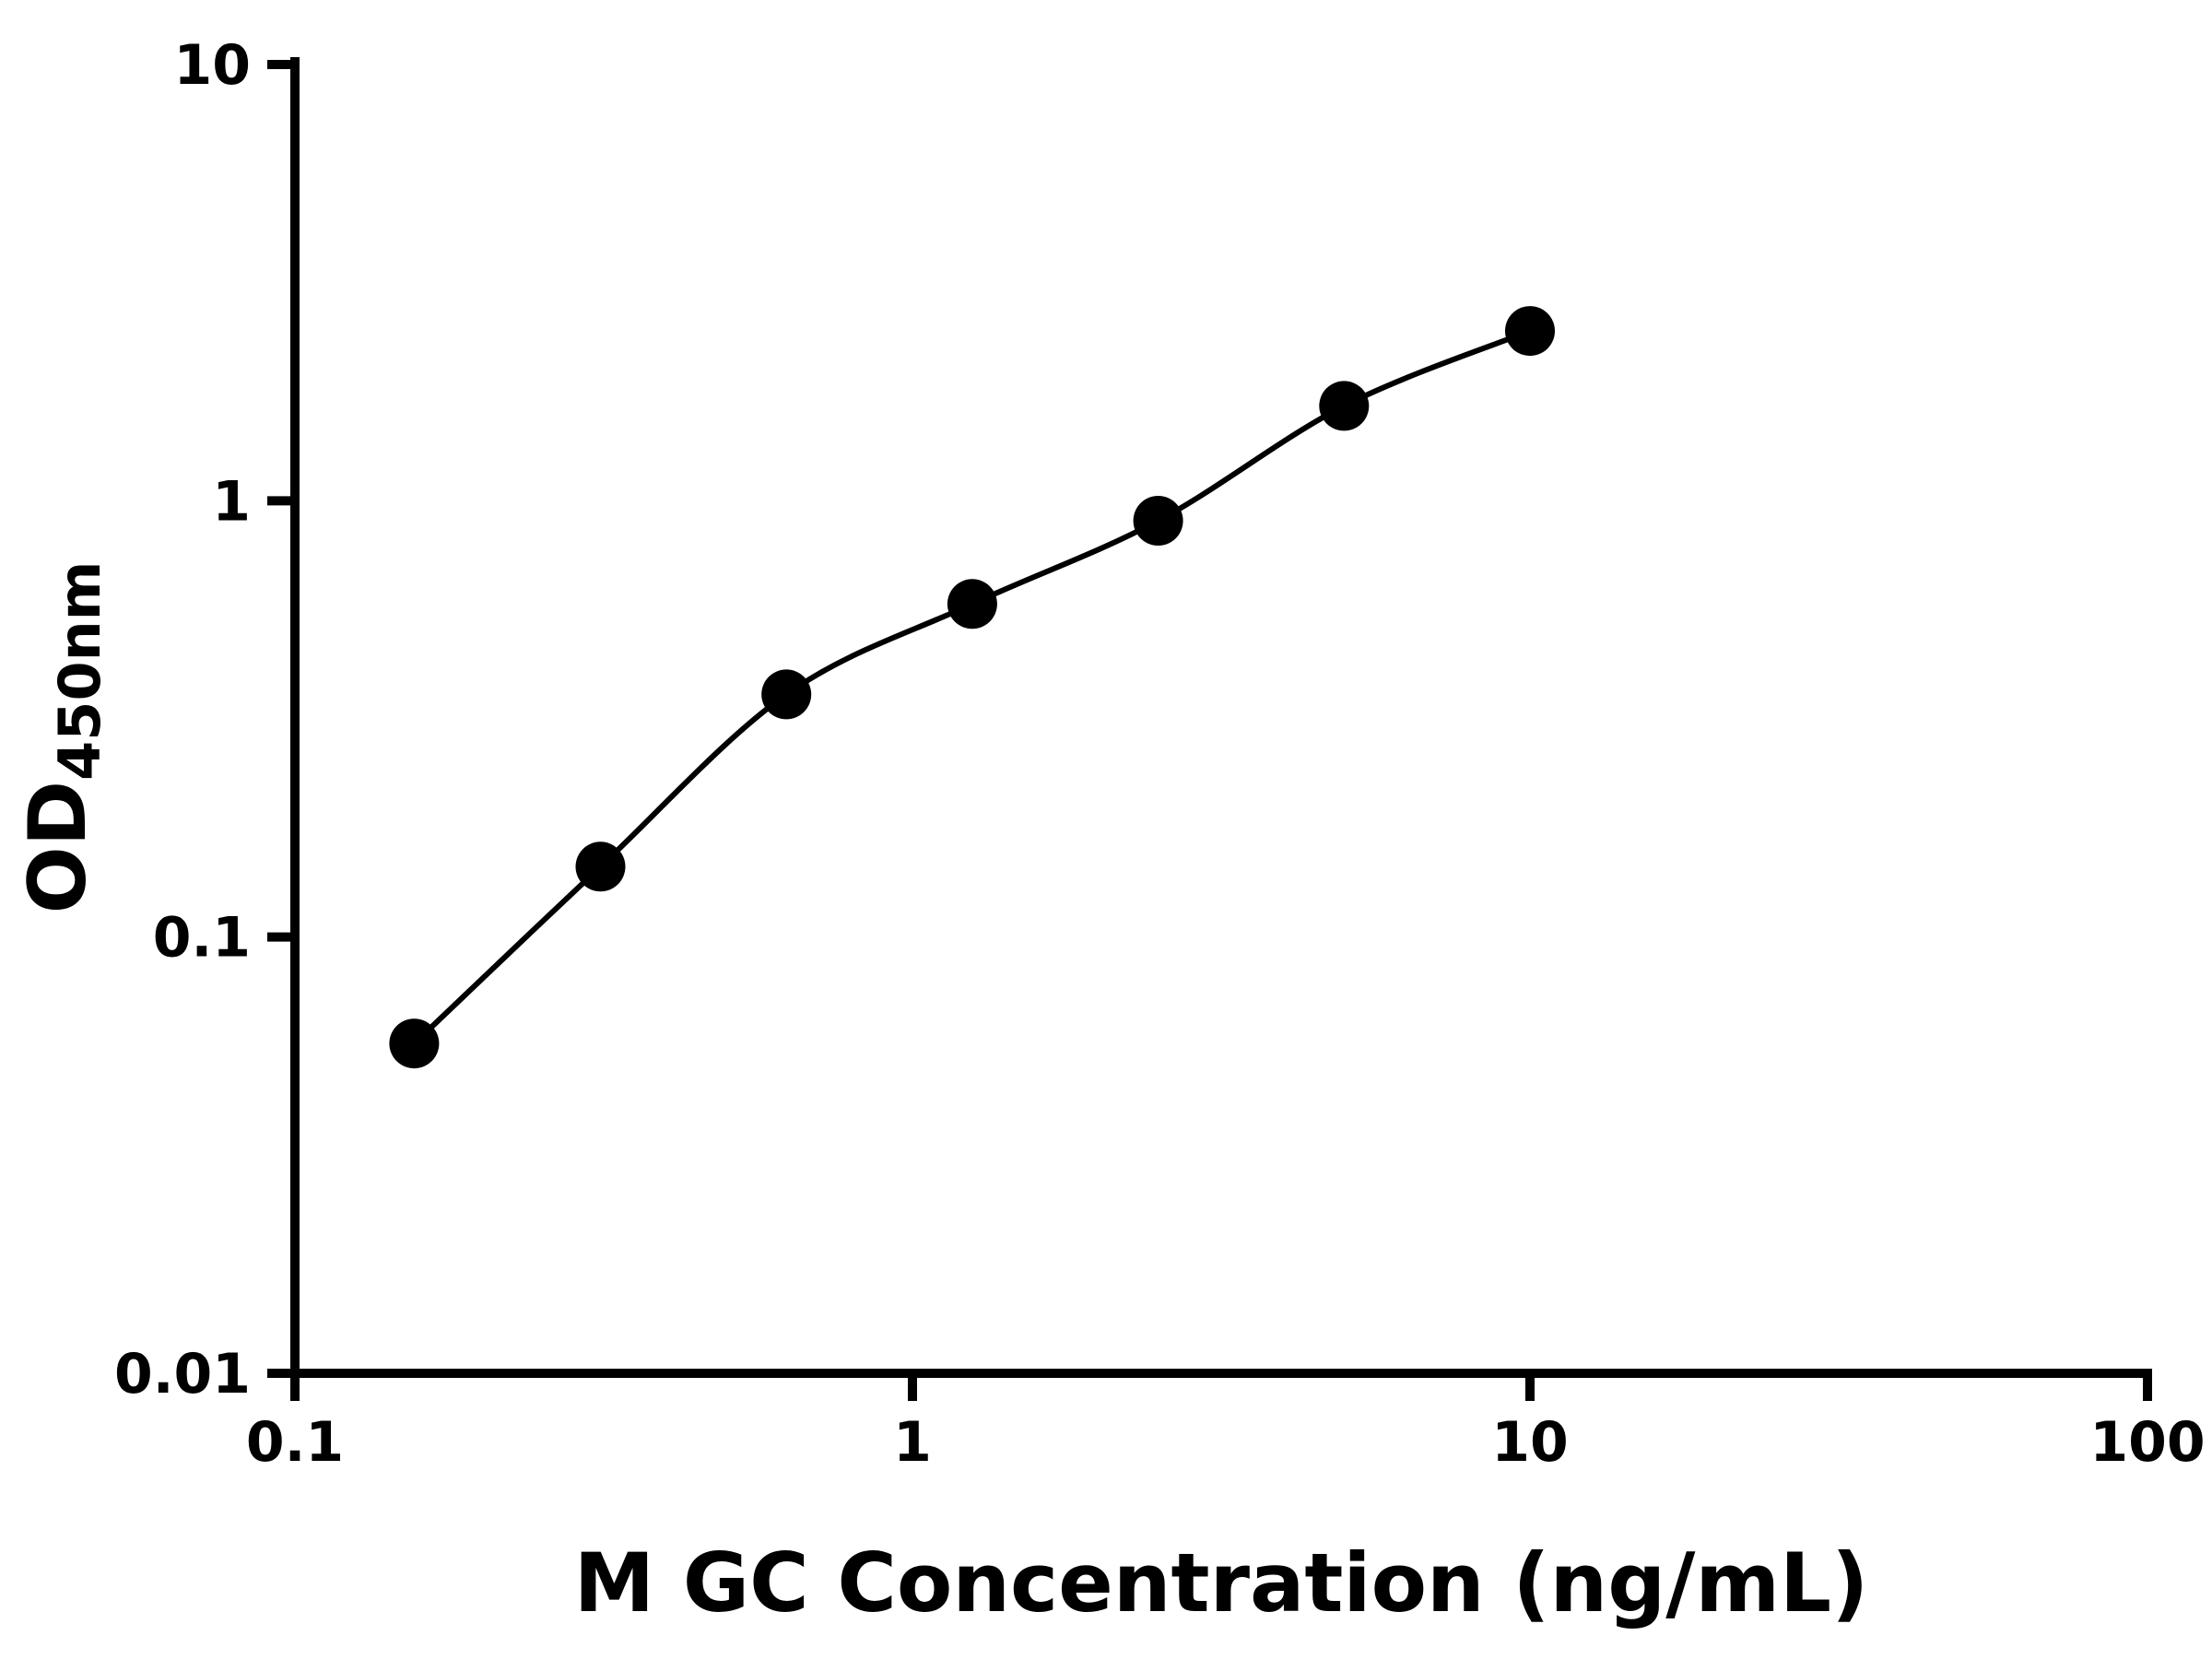  What do you see at coordinates (295, 1442) in the screenshot?
I see `x-tick-label: 0.1` at bounding box center [295, 1442].